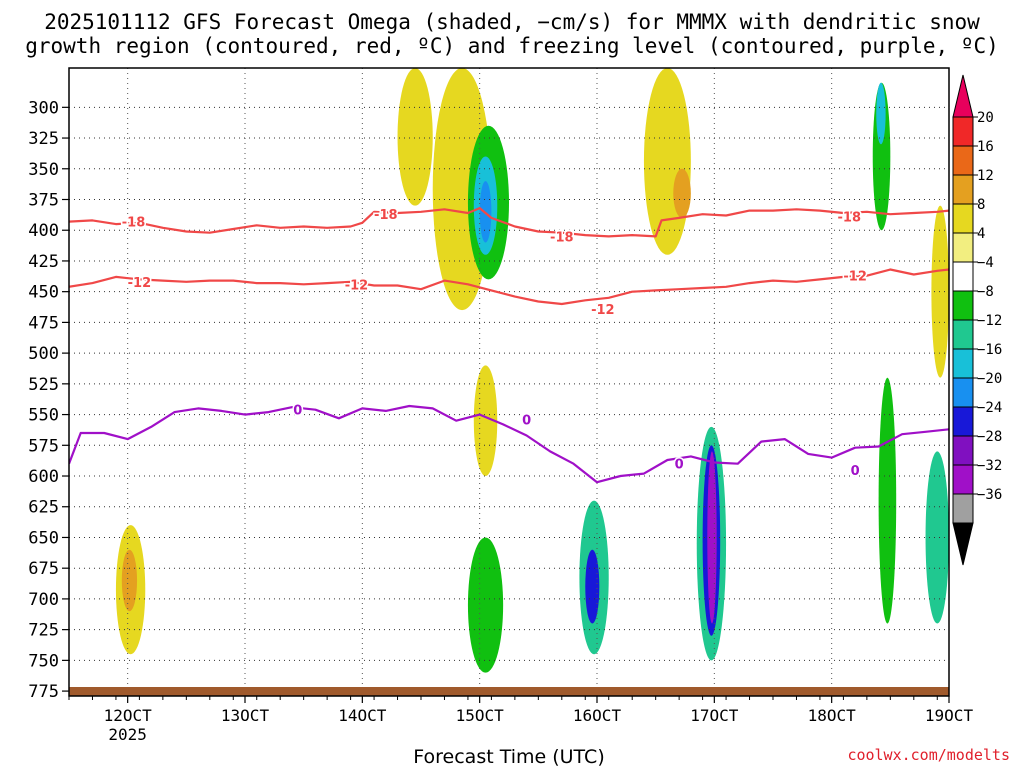 The width and height of the screenshot is (1024, 768). Describe the element at coordinates (43, 200) in the screenshot. I see `y-tick-label: 375` at that location.